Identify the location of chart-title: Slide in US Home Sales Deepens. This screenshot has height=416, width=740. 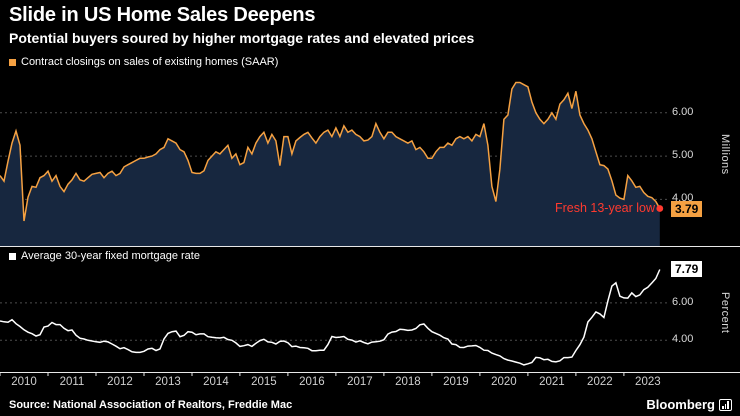
(162, 15).